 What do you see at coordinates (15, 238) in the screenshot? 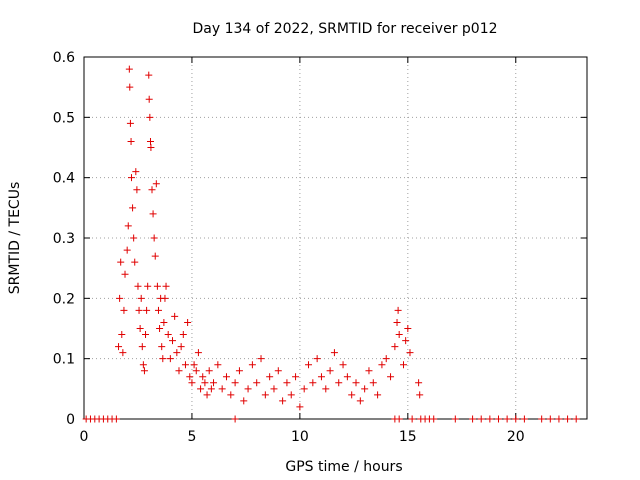
I see `y-axis-label: SRMTID / TECUs` at bounding box center [15, 238].